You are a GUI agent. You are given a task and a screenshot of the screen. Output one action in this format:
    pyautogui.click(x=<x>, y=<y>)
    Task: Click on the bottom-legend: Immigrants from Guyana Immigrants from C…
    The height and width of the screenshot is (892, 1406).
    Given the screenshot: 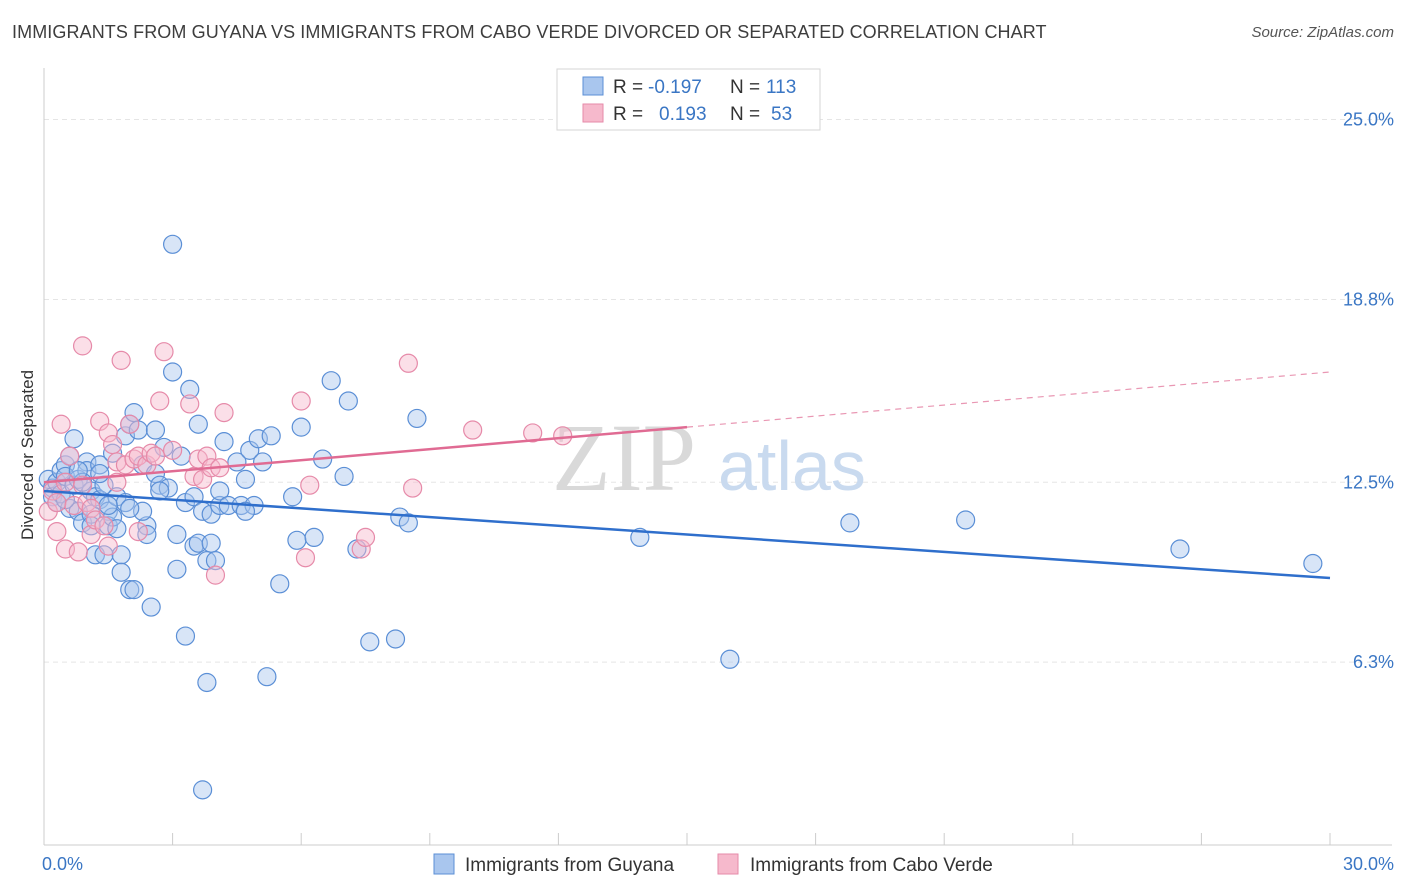 What is the action you would take?
    pyautogui.click(x=713, y=864)
    